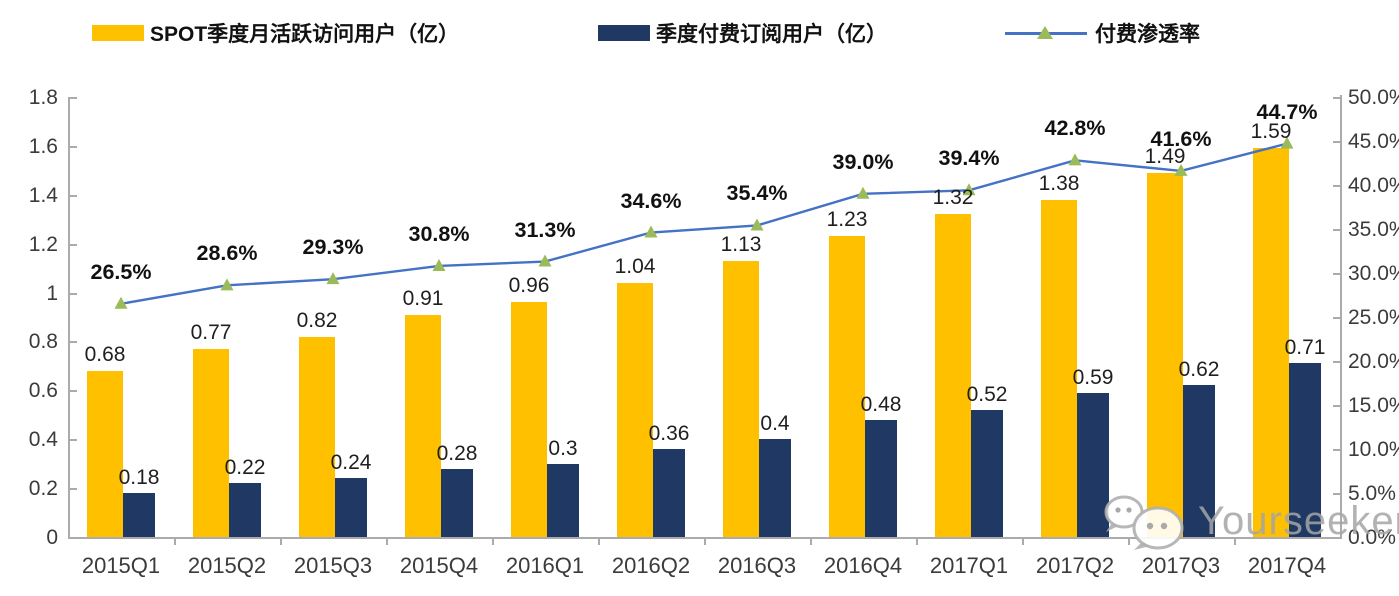  Describe the element at coordinates (52, 293) in the screenshot. I see `y-tick-label-left: 1` at that location.